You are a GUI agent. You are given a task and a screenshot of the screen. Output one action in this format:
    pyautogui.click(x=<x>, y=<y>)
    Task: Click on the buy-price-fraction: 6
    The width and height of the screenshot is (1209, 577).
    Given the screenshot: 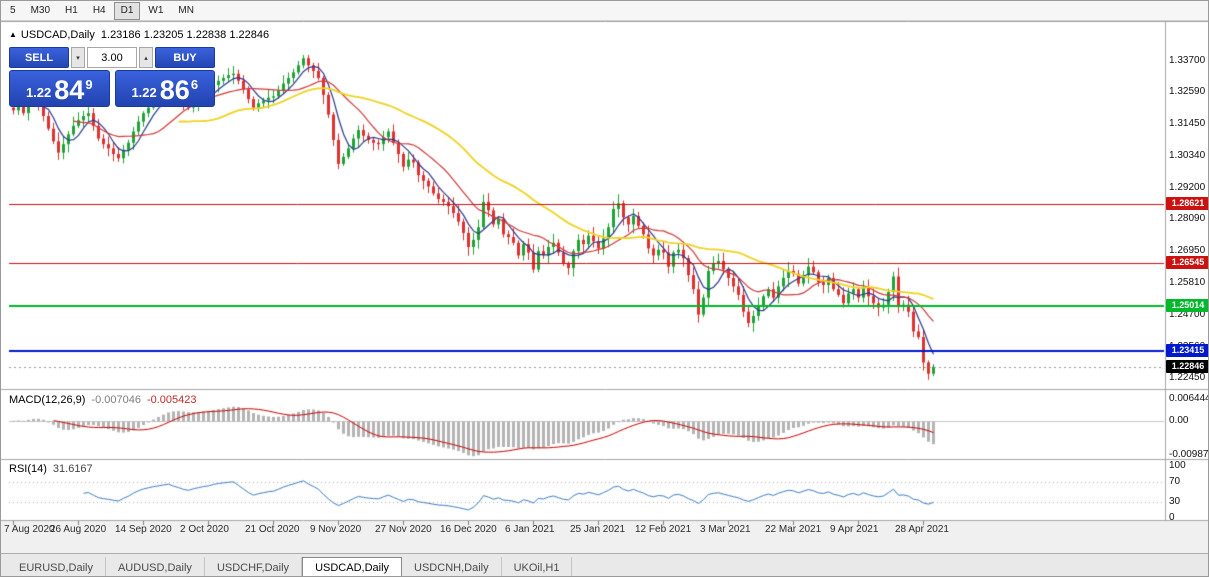 What is the action you would take?
    pyautogui.click(x=194, y=84)
    